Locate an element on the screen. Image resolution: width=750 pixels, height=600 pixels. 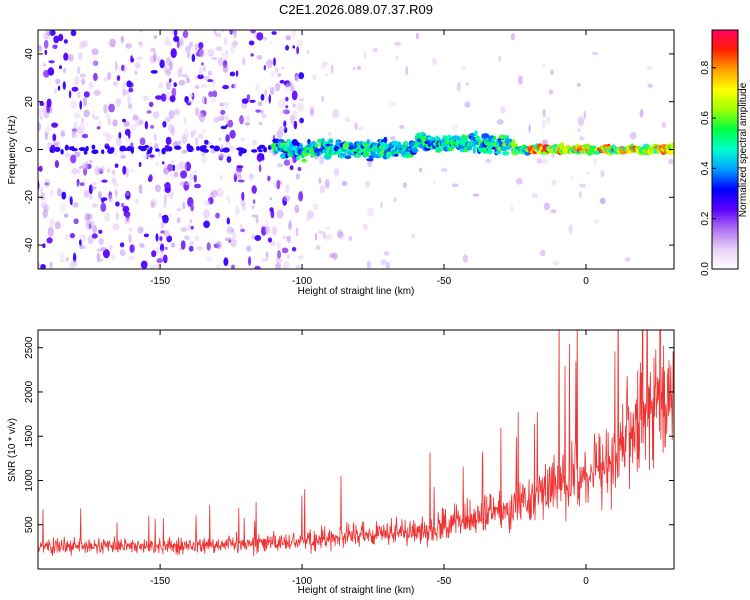
colorbar-tick-label: 0.2 is located at coordinates (705, 218).